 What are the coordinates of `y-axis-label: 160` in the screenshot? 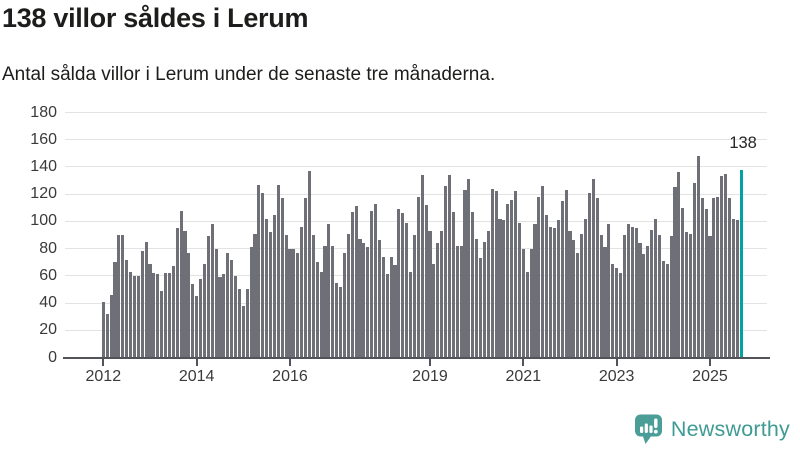 It's located at (43, 139).